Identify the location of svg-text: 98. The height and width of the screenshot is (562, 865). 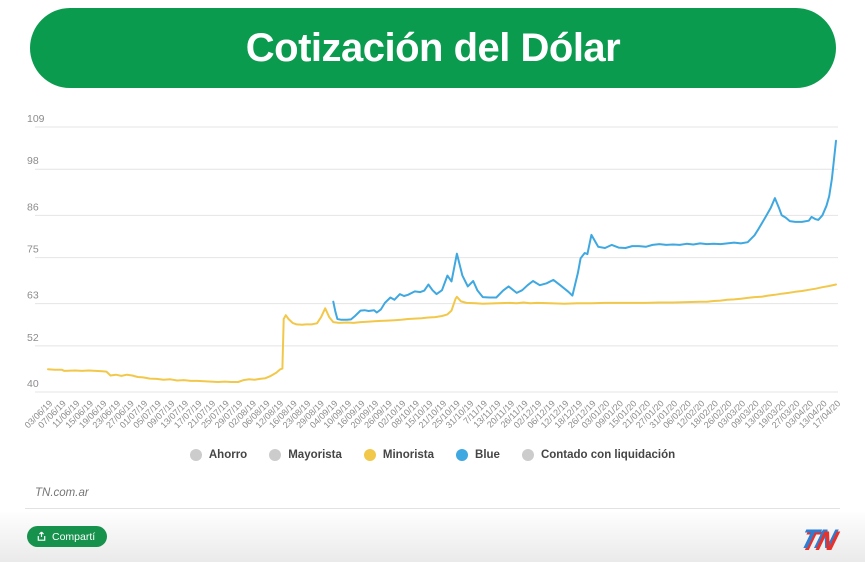
(33, 161).